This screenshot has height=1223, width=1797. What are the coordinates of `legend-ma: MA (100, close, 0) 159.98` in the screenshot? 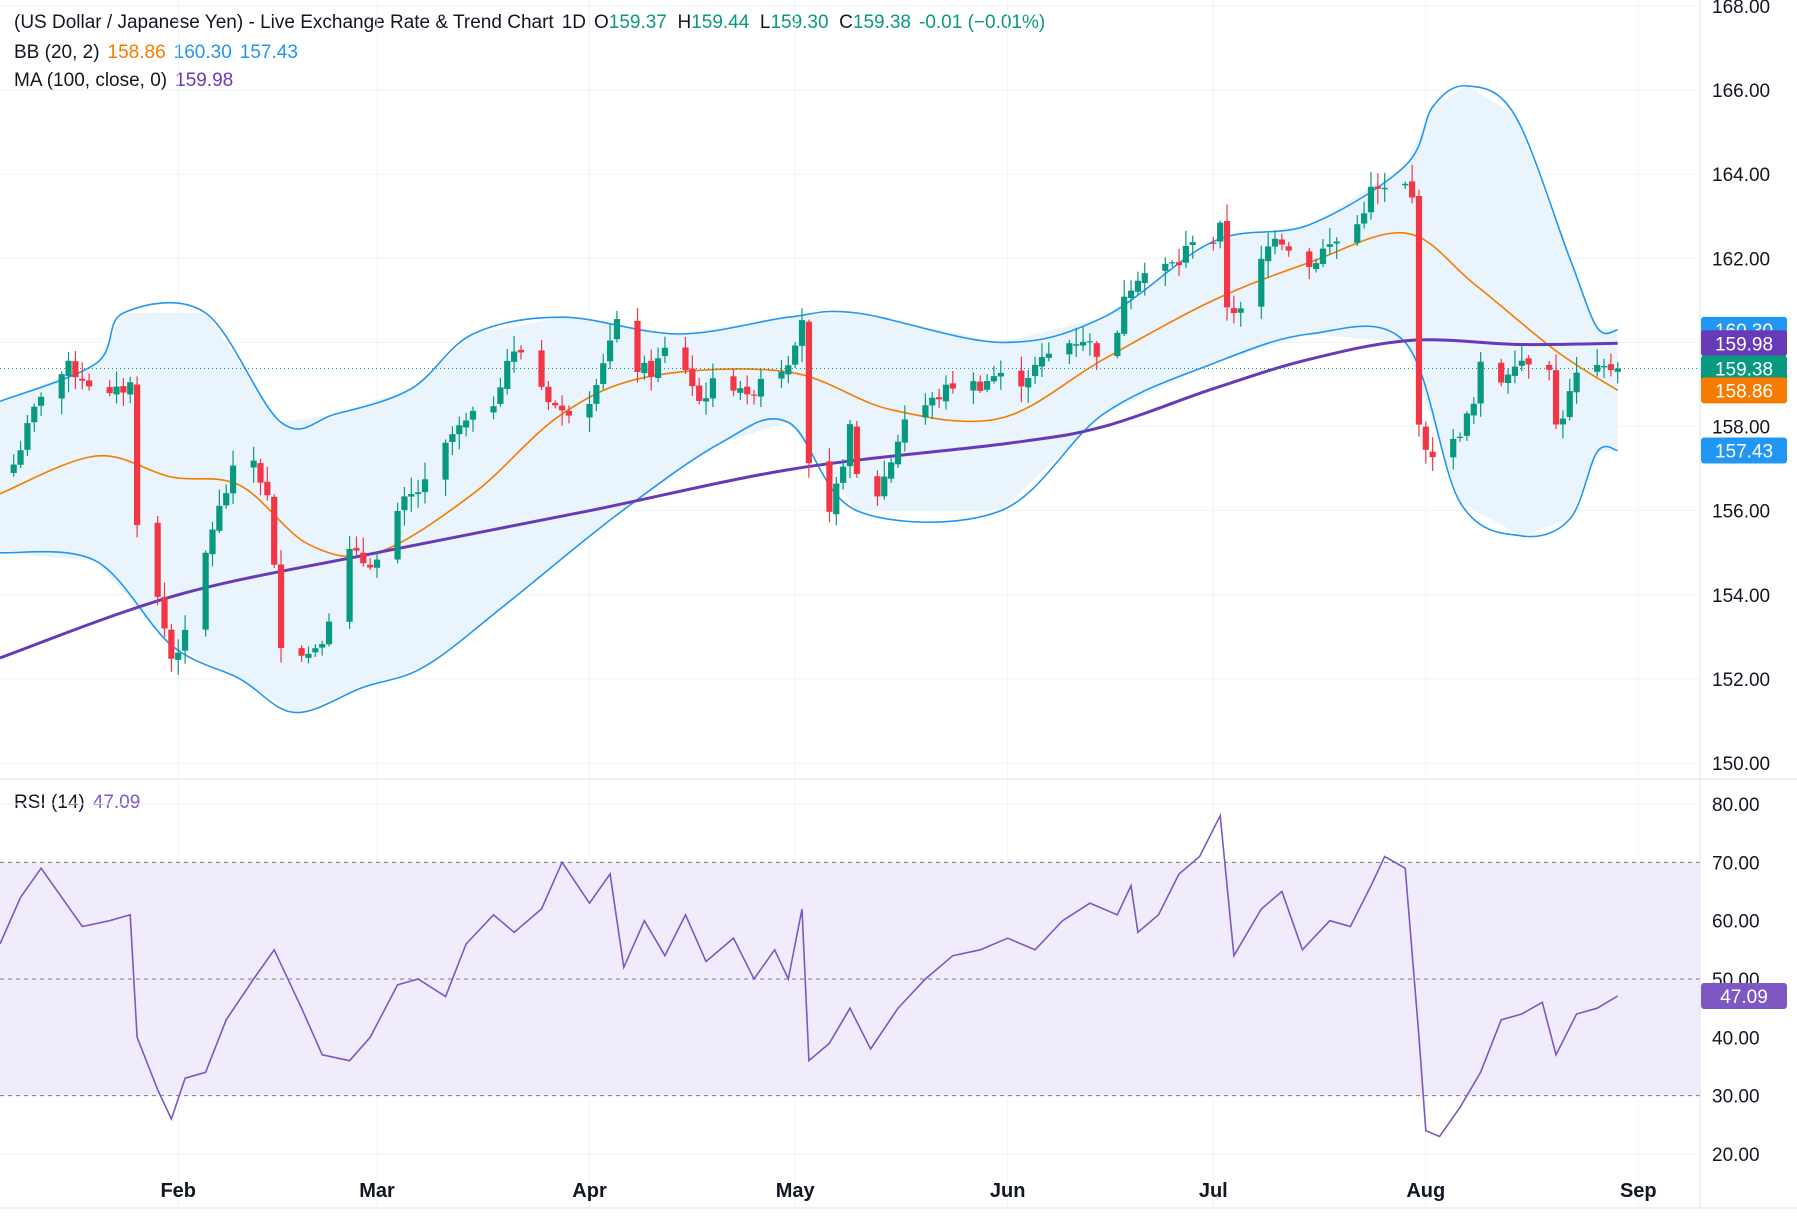 It's located at (123, 81).